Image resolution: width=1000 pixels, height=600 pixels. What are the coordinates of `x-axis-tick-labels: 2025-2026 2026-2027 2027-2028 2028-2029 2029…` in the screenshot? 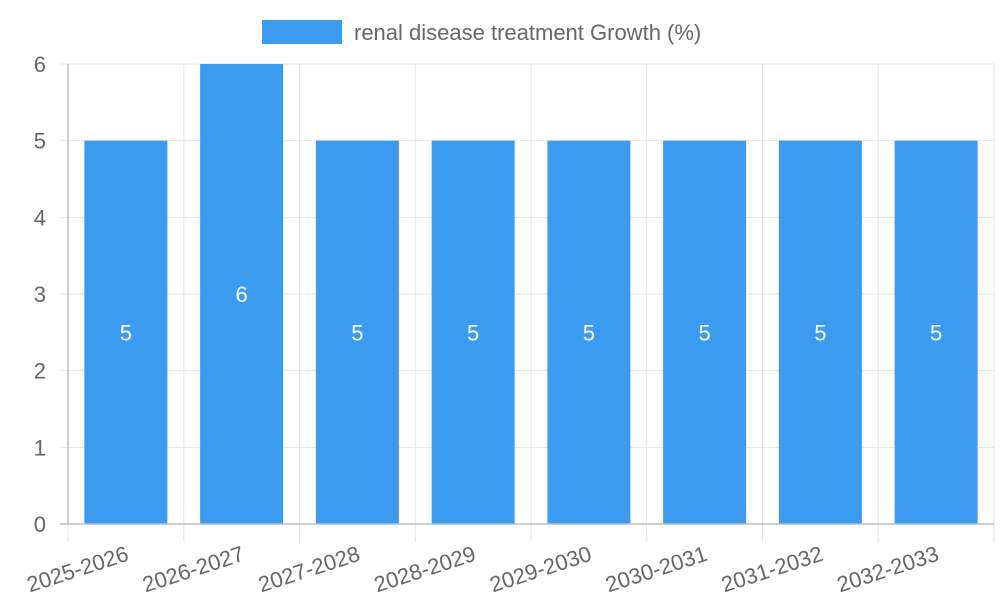 It's located at (483, 569).